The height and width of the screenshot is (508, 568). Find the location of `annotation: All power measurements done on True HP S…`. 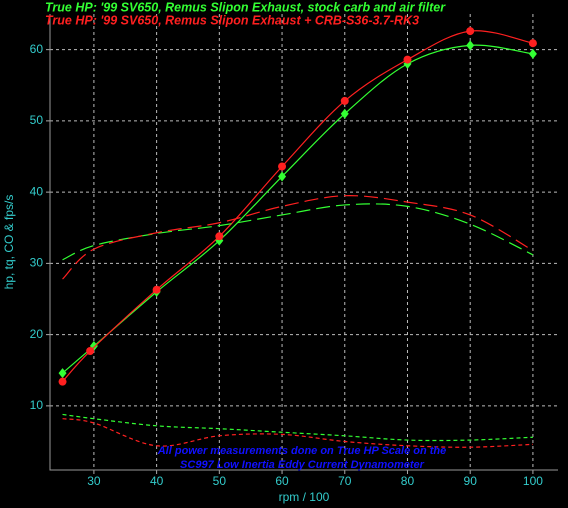

annotation: All power measurements done on True HP S… is located at coordinates (302, 451).